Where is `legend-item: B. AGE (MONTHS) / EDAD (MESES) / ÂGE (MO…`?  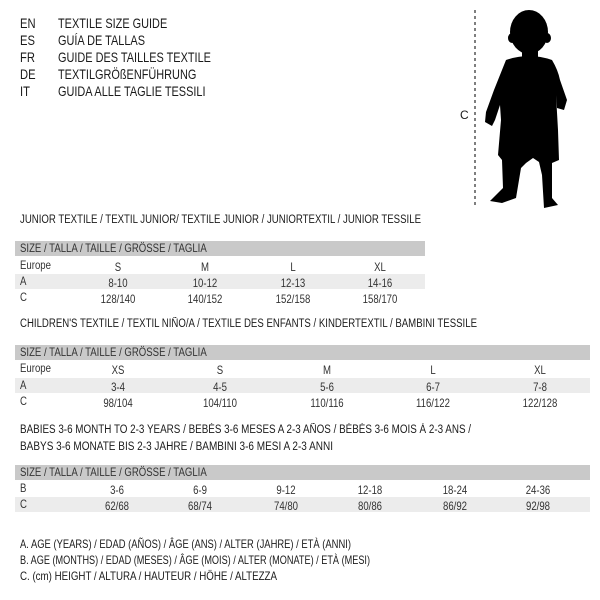 legend-item: B. AGE (MONTHS) / EDAD (MESES) / ÂGE (MO… is located at coordinates (195, 560).